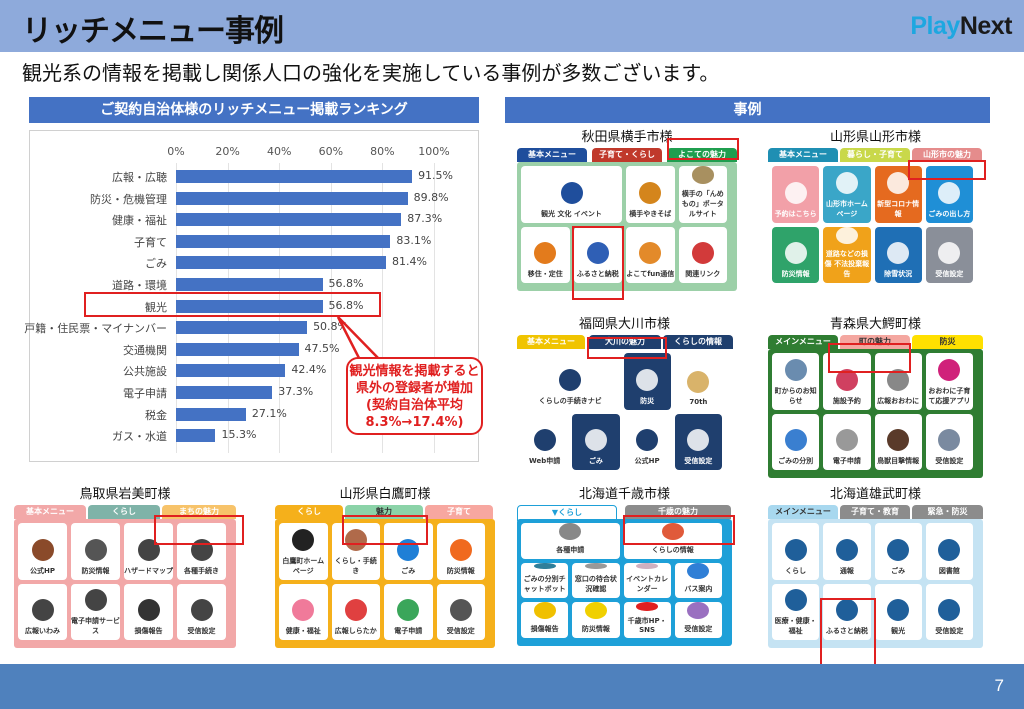 Image resolution: width=1024 pixels, height=709 pixels. I want to click on menu-tile: くらし, so click(796, 551).